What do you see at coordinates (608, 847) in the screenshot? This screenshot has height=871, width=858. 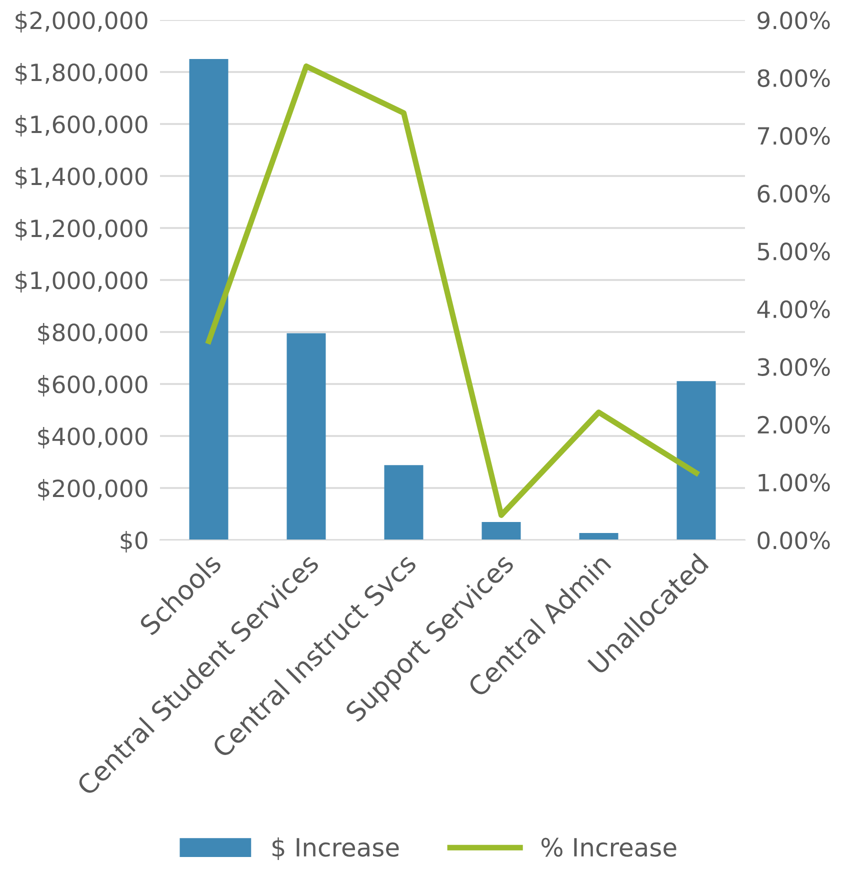 I see `legend-label: % Increase` at bounding box center [608, 847].